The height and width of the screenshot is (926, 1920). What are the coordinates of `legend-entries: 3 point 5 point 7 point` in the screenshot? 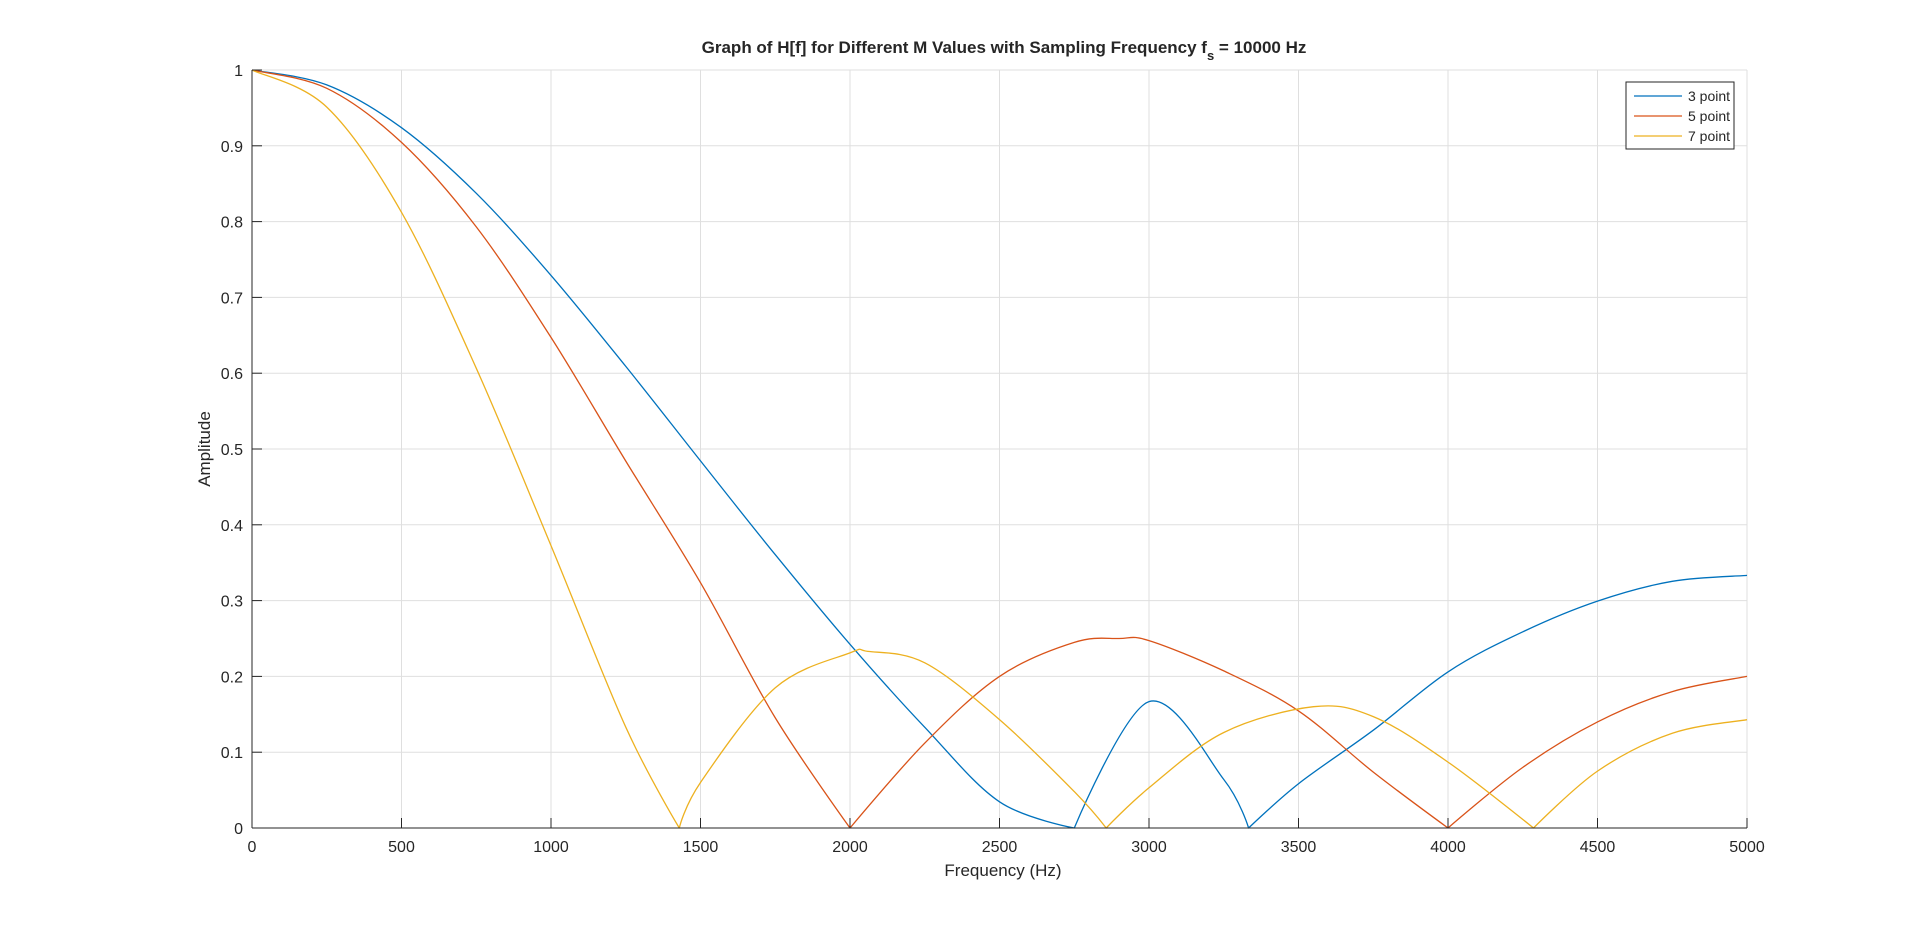 It's located at (1682, 116).